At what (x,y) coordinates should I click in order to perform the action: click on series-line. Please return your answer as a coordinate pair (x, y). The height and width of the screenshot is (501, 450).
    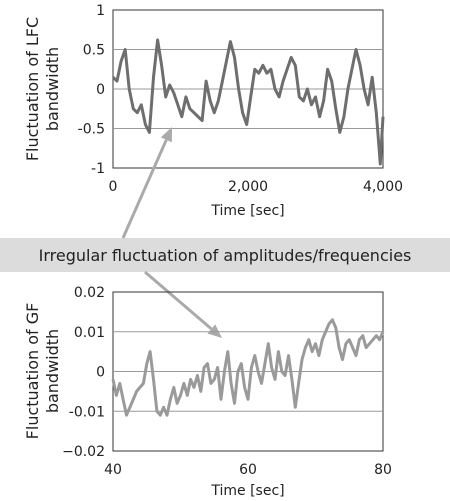
    Looking at the image, I should click on (248, 367).